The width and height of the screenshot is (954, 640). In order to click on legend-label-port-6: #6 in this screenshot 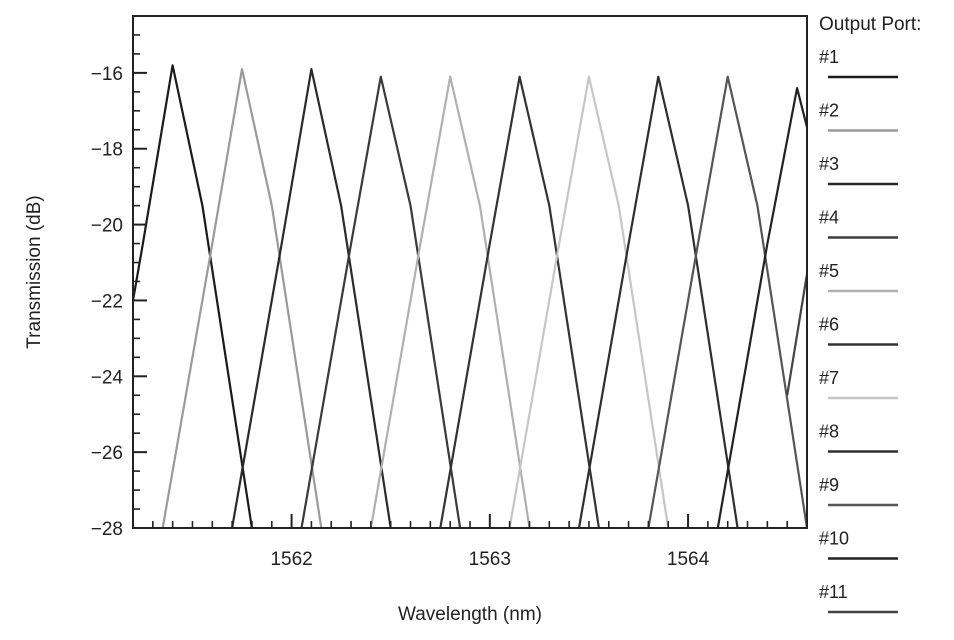, I will do `click(829, 325)`.